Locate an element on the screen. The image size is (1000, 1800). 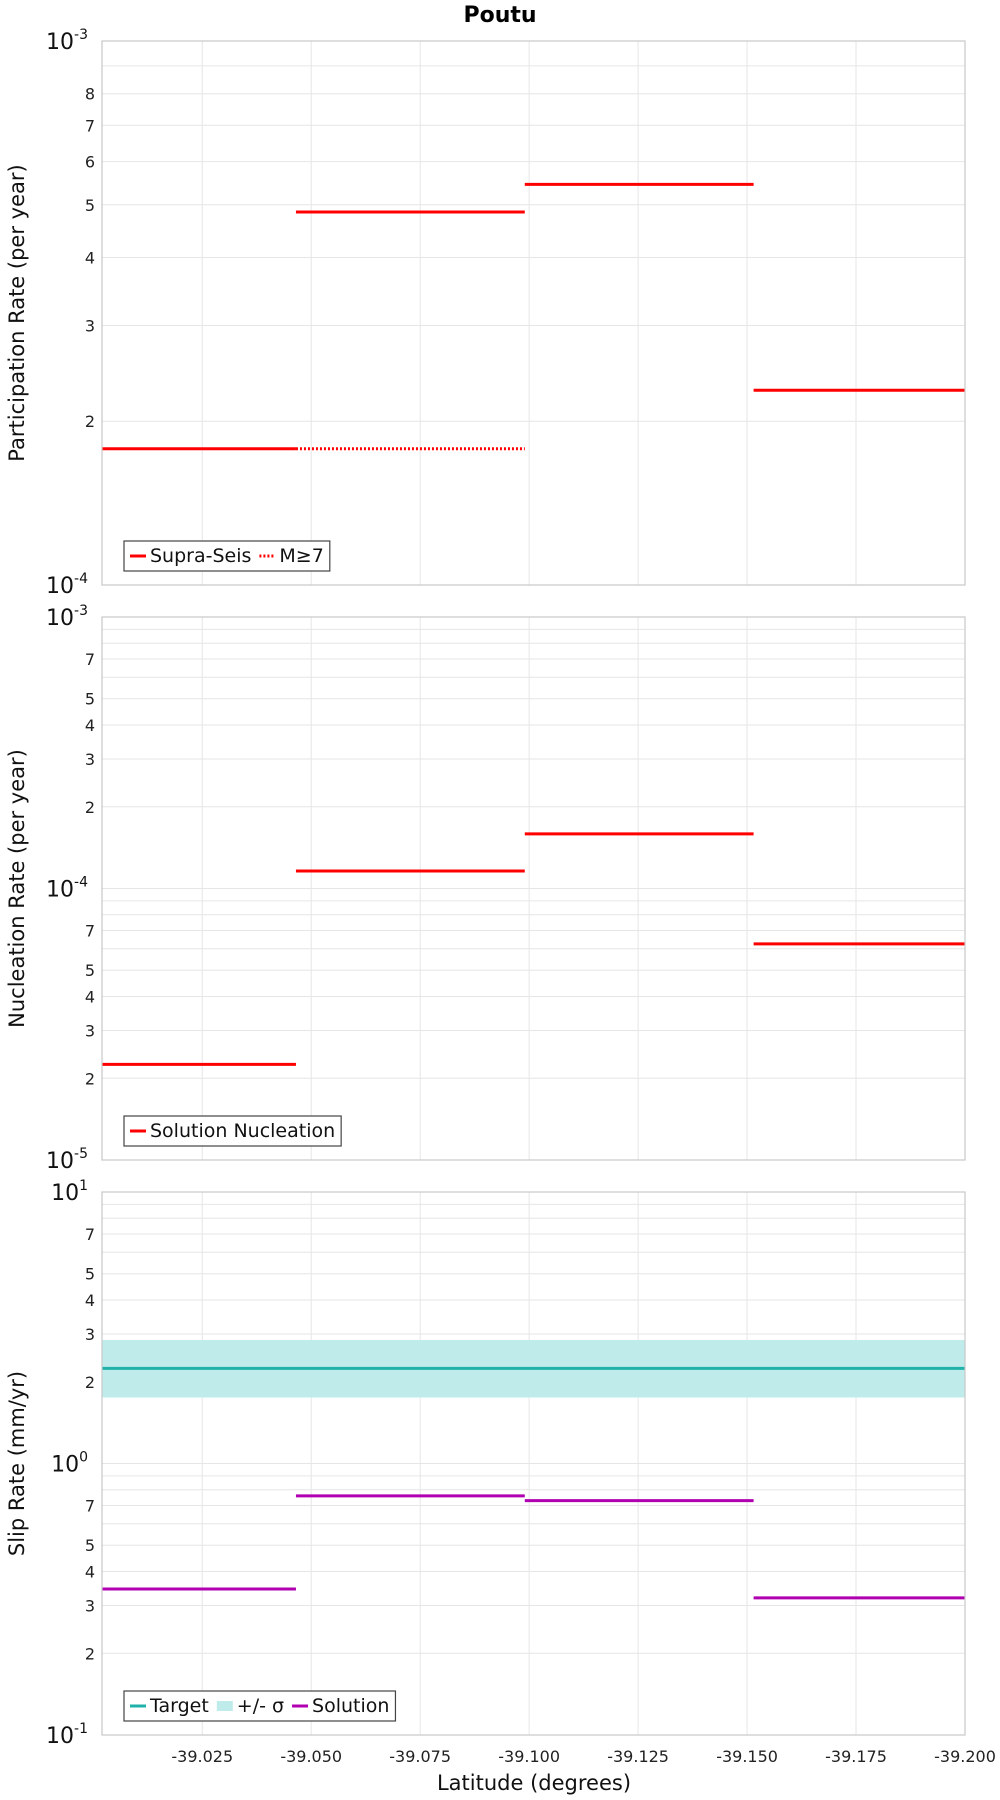
x-tick-label: -39.075 is located at coordinates (420, 1756).